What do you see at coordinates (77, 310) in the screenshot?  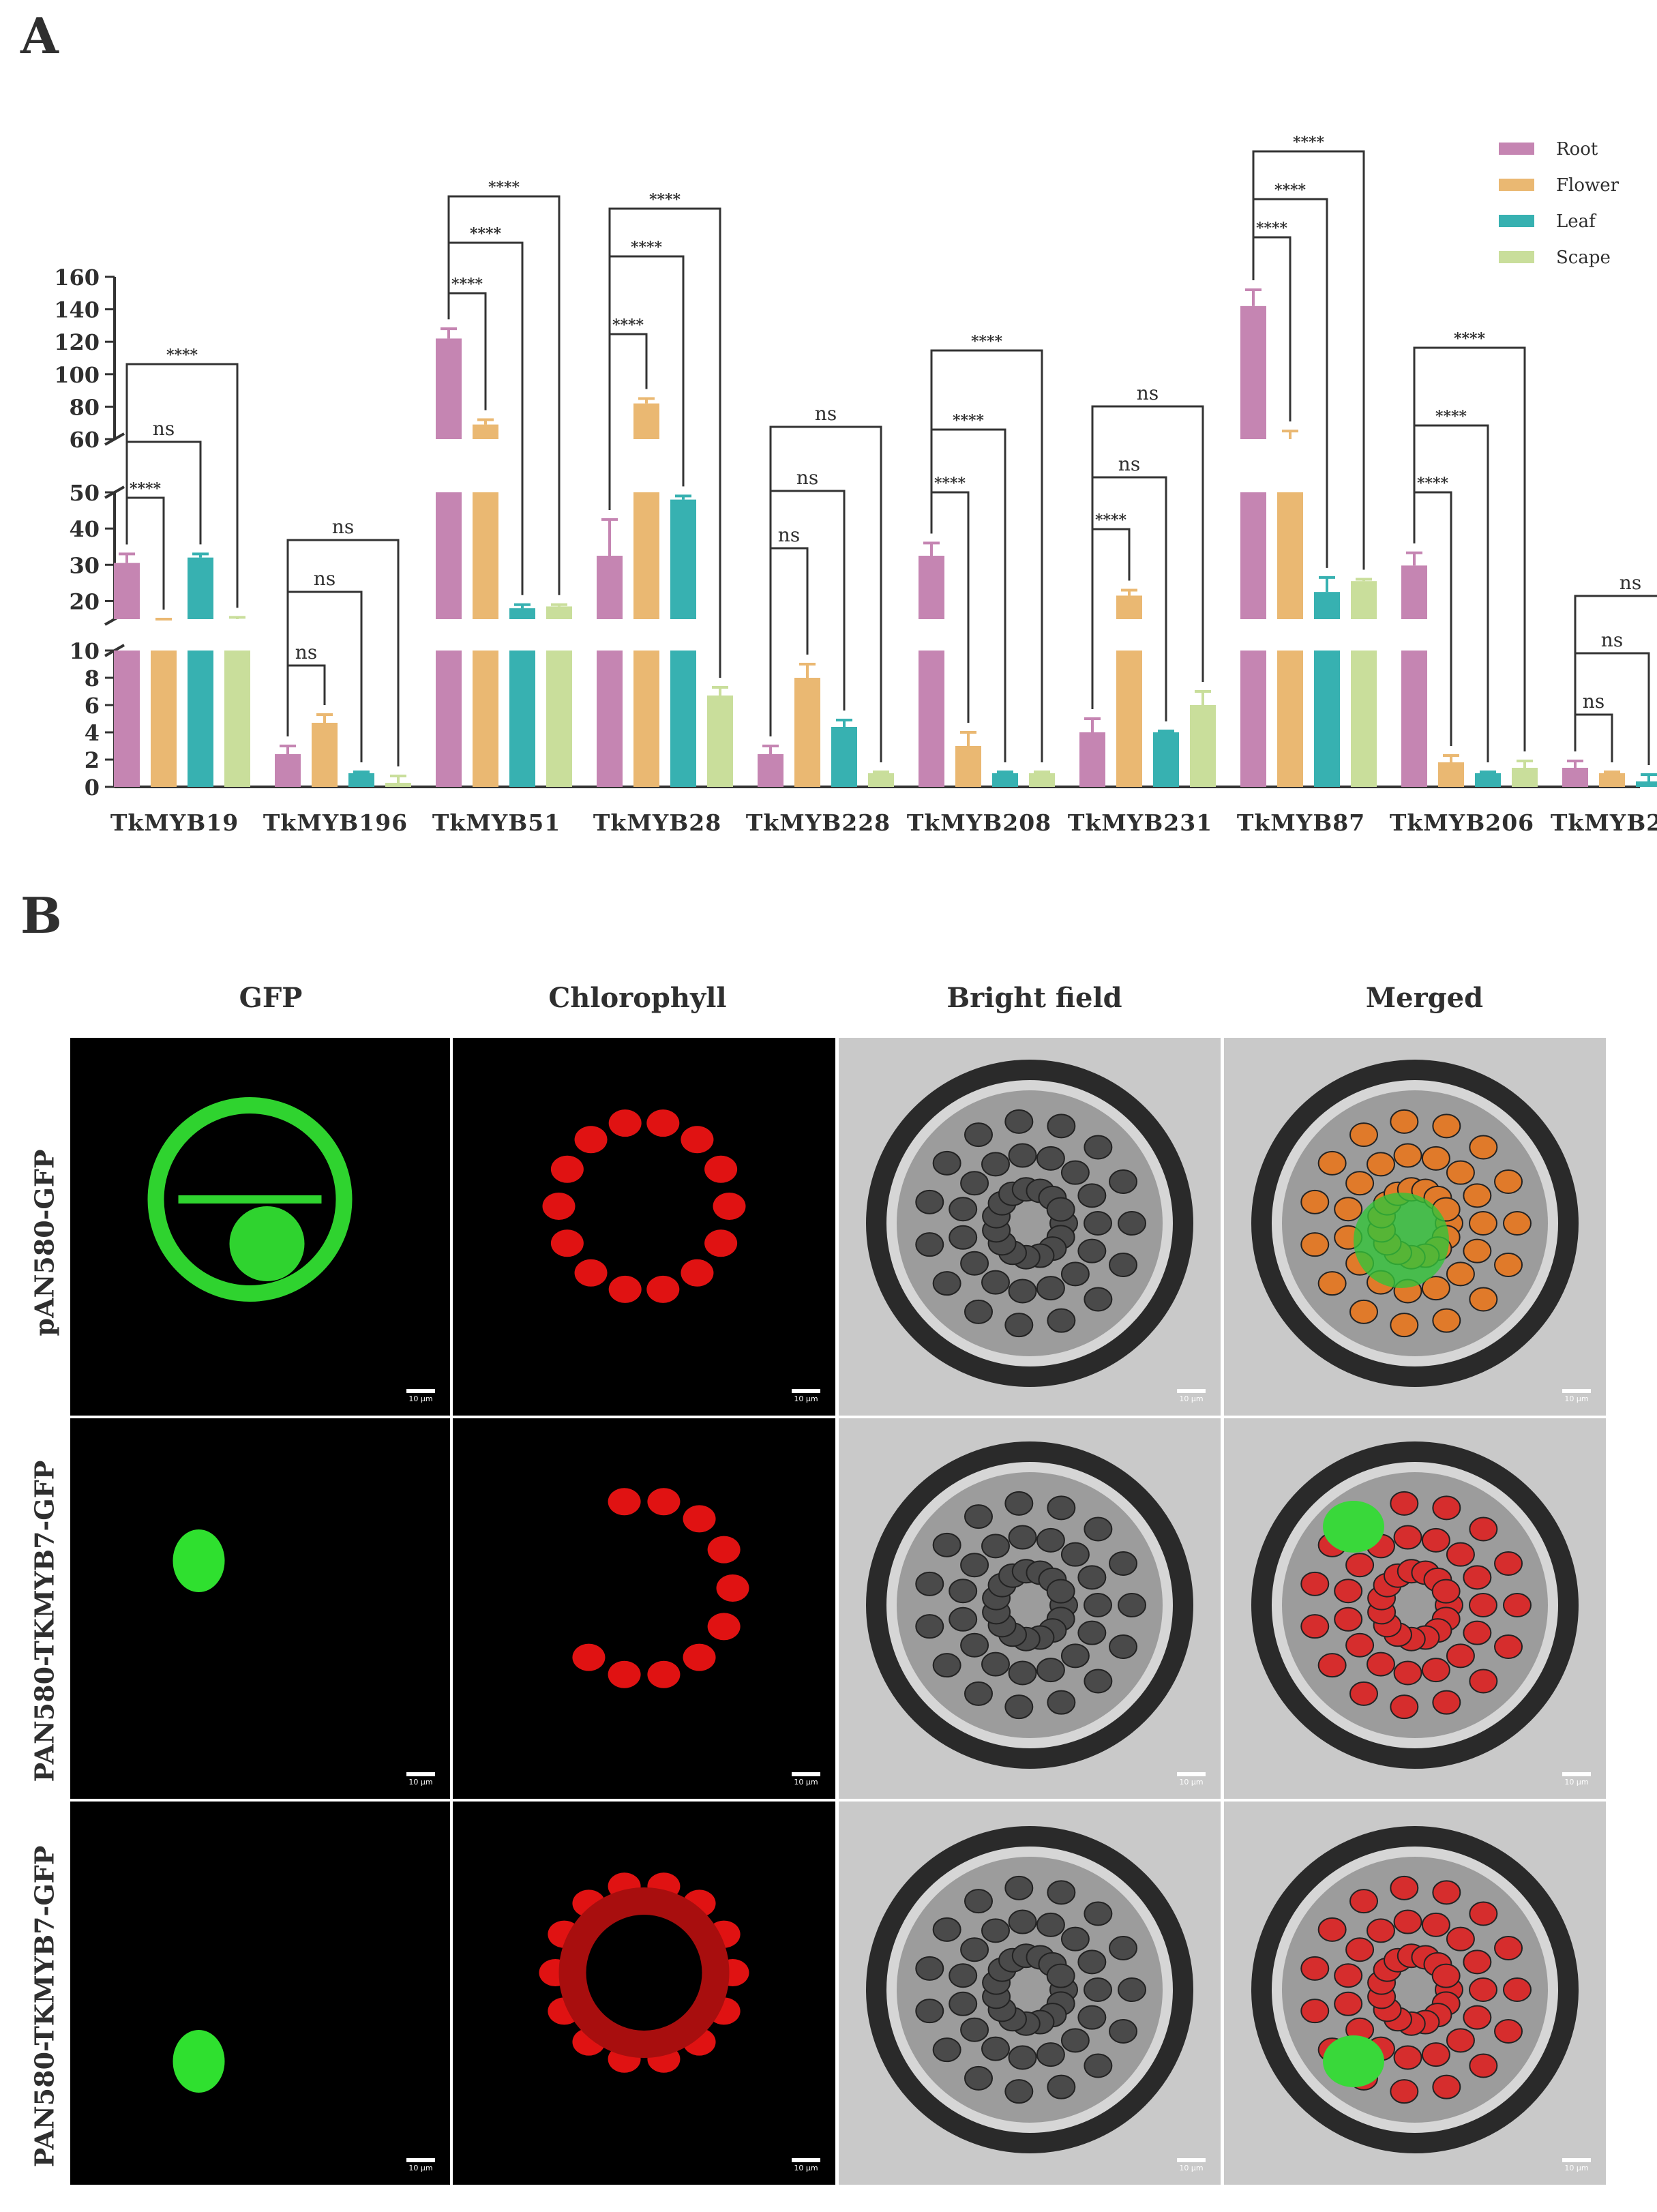 I see `y-tick-label: 140` at bounding box center [77, 310].